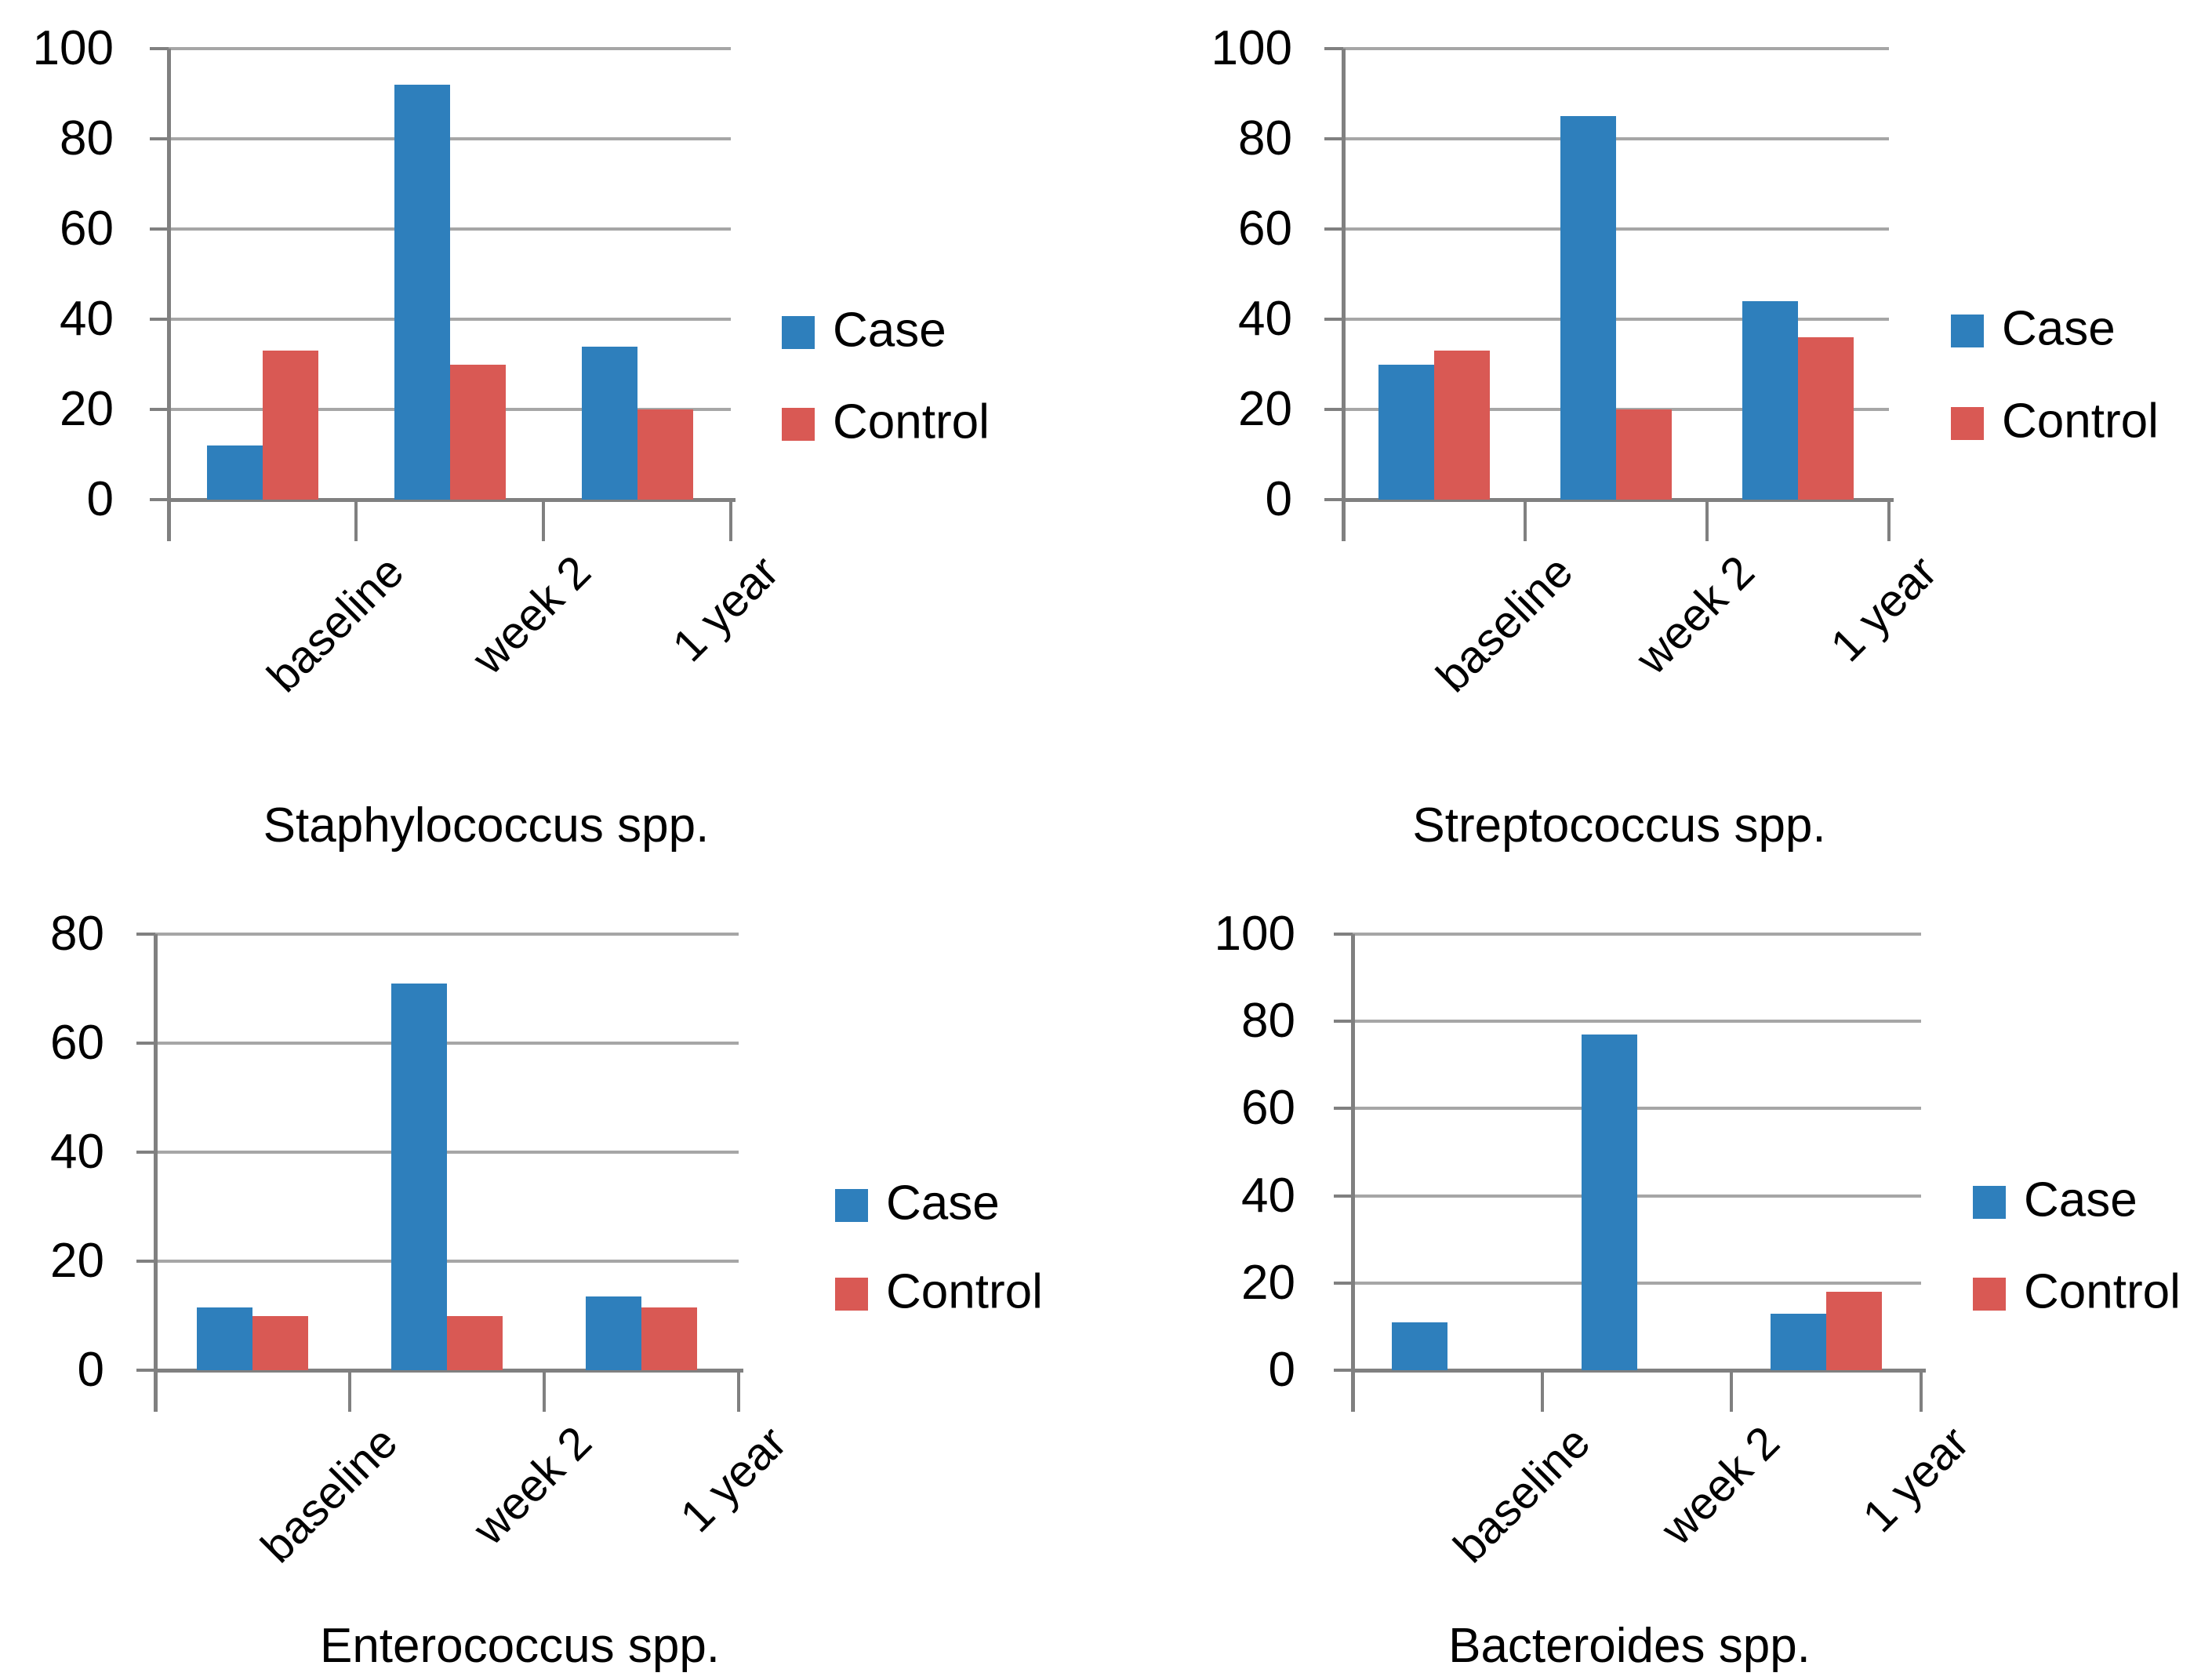 The image size is (2212, 1680). What do you see at coordinates (486, 825) in the screenshot?
I see `chart-title: Staphylococcus spp.` at bounding box center [486, 825].